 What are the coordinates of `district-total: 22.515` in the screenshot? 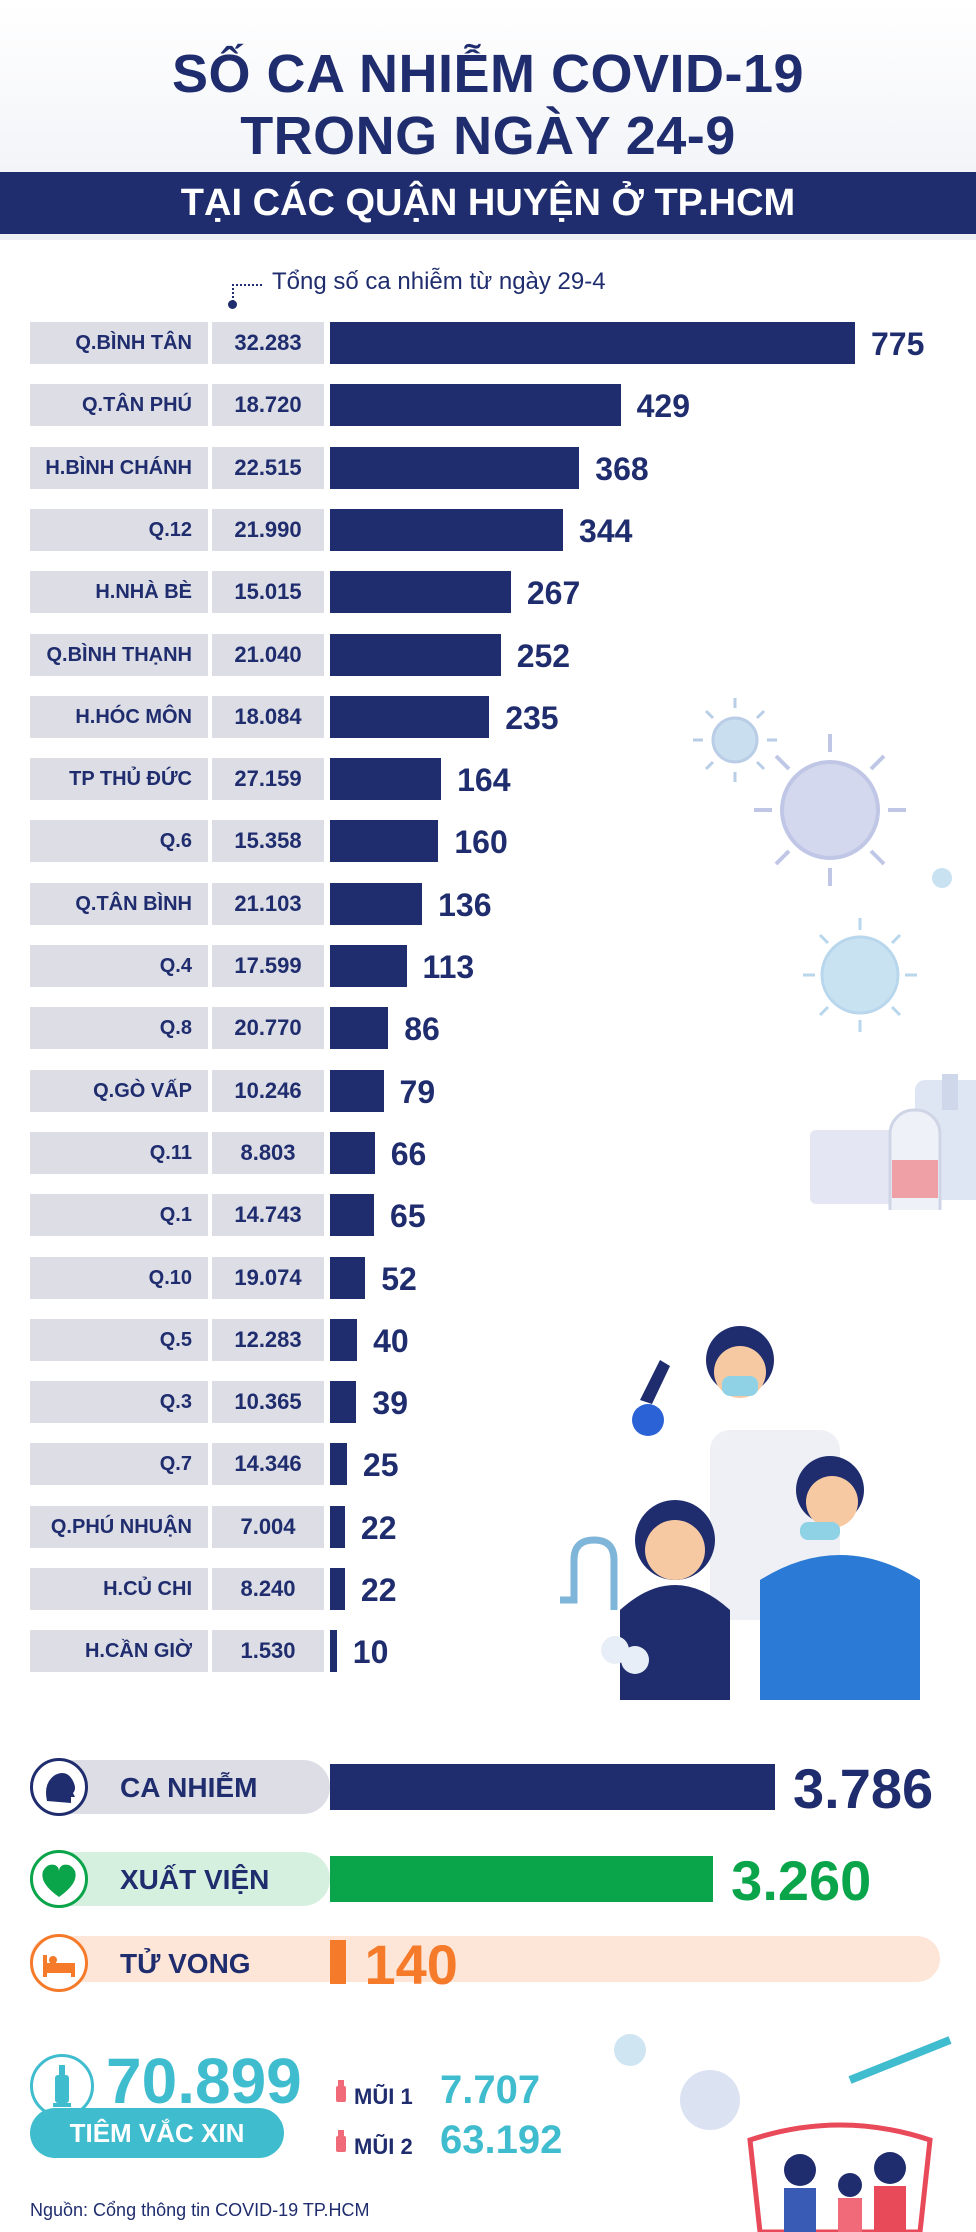 It's located at (268, 468).